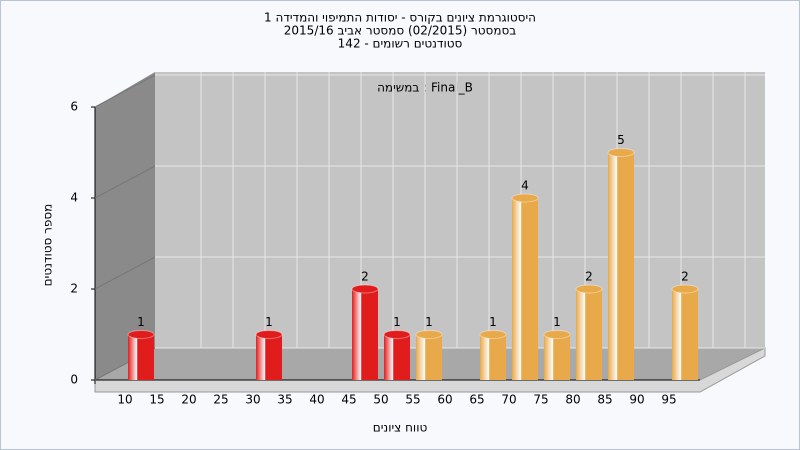  Describe the element at coordinates (188, 400) in the screenshot. I see `x-tick-label: 20` at that location.